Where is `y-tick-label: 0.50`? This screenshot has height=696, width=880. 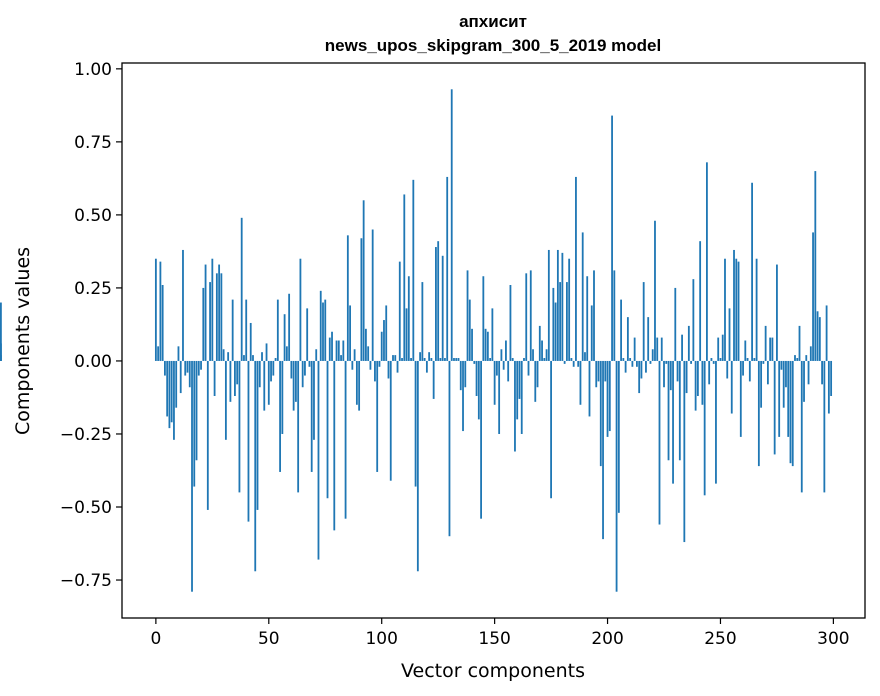
y-tick-label: 0.50 is located at coordinates (93, 216).